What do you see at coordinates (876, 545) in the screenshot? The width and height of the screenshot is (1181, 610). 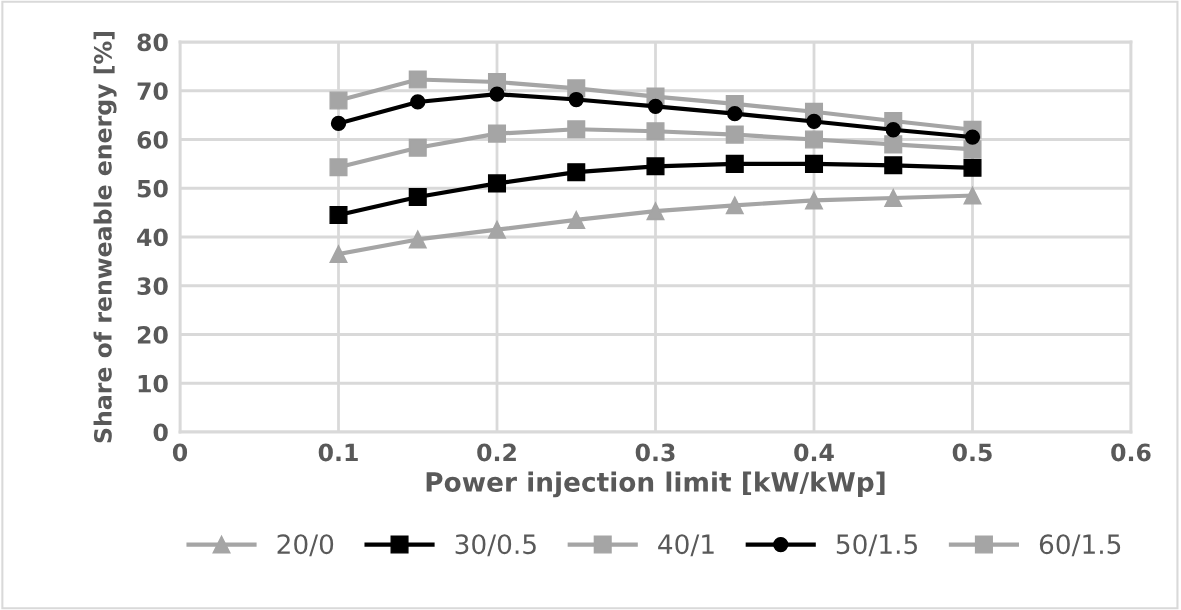 I see `legend-label: 50/1.5` at bounding box center [876, 545].